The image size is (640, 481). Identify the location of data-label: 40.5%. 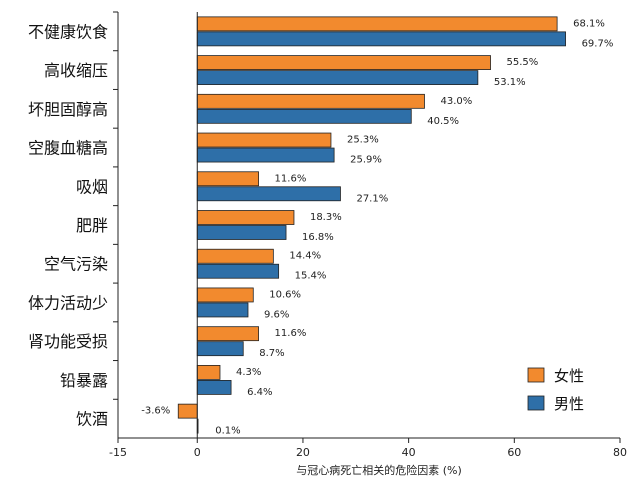
(443, 121).